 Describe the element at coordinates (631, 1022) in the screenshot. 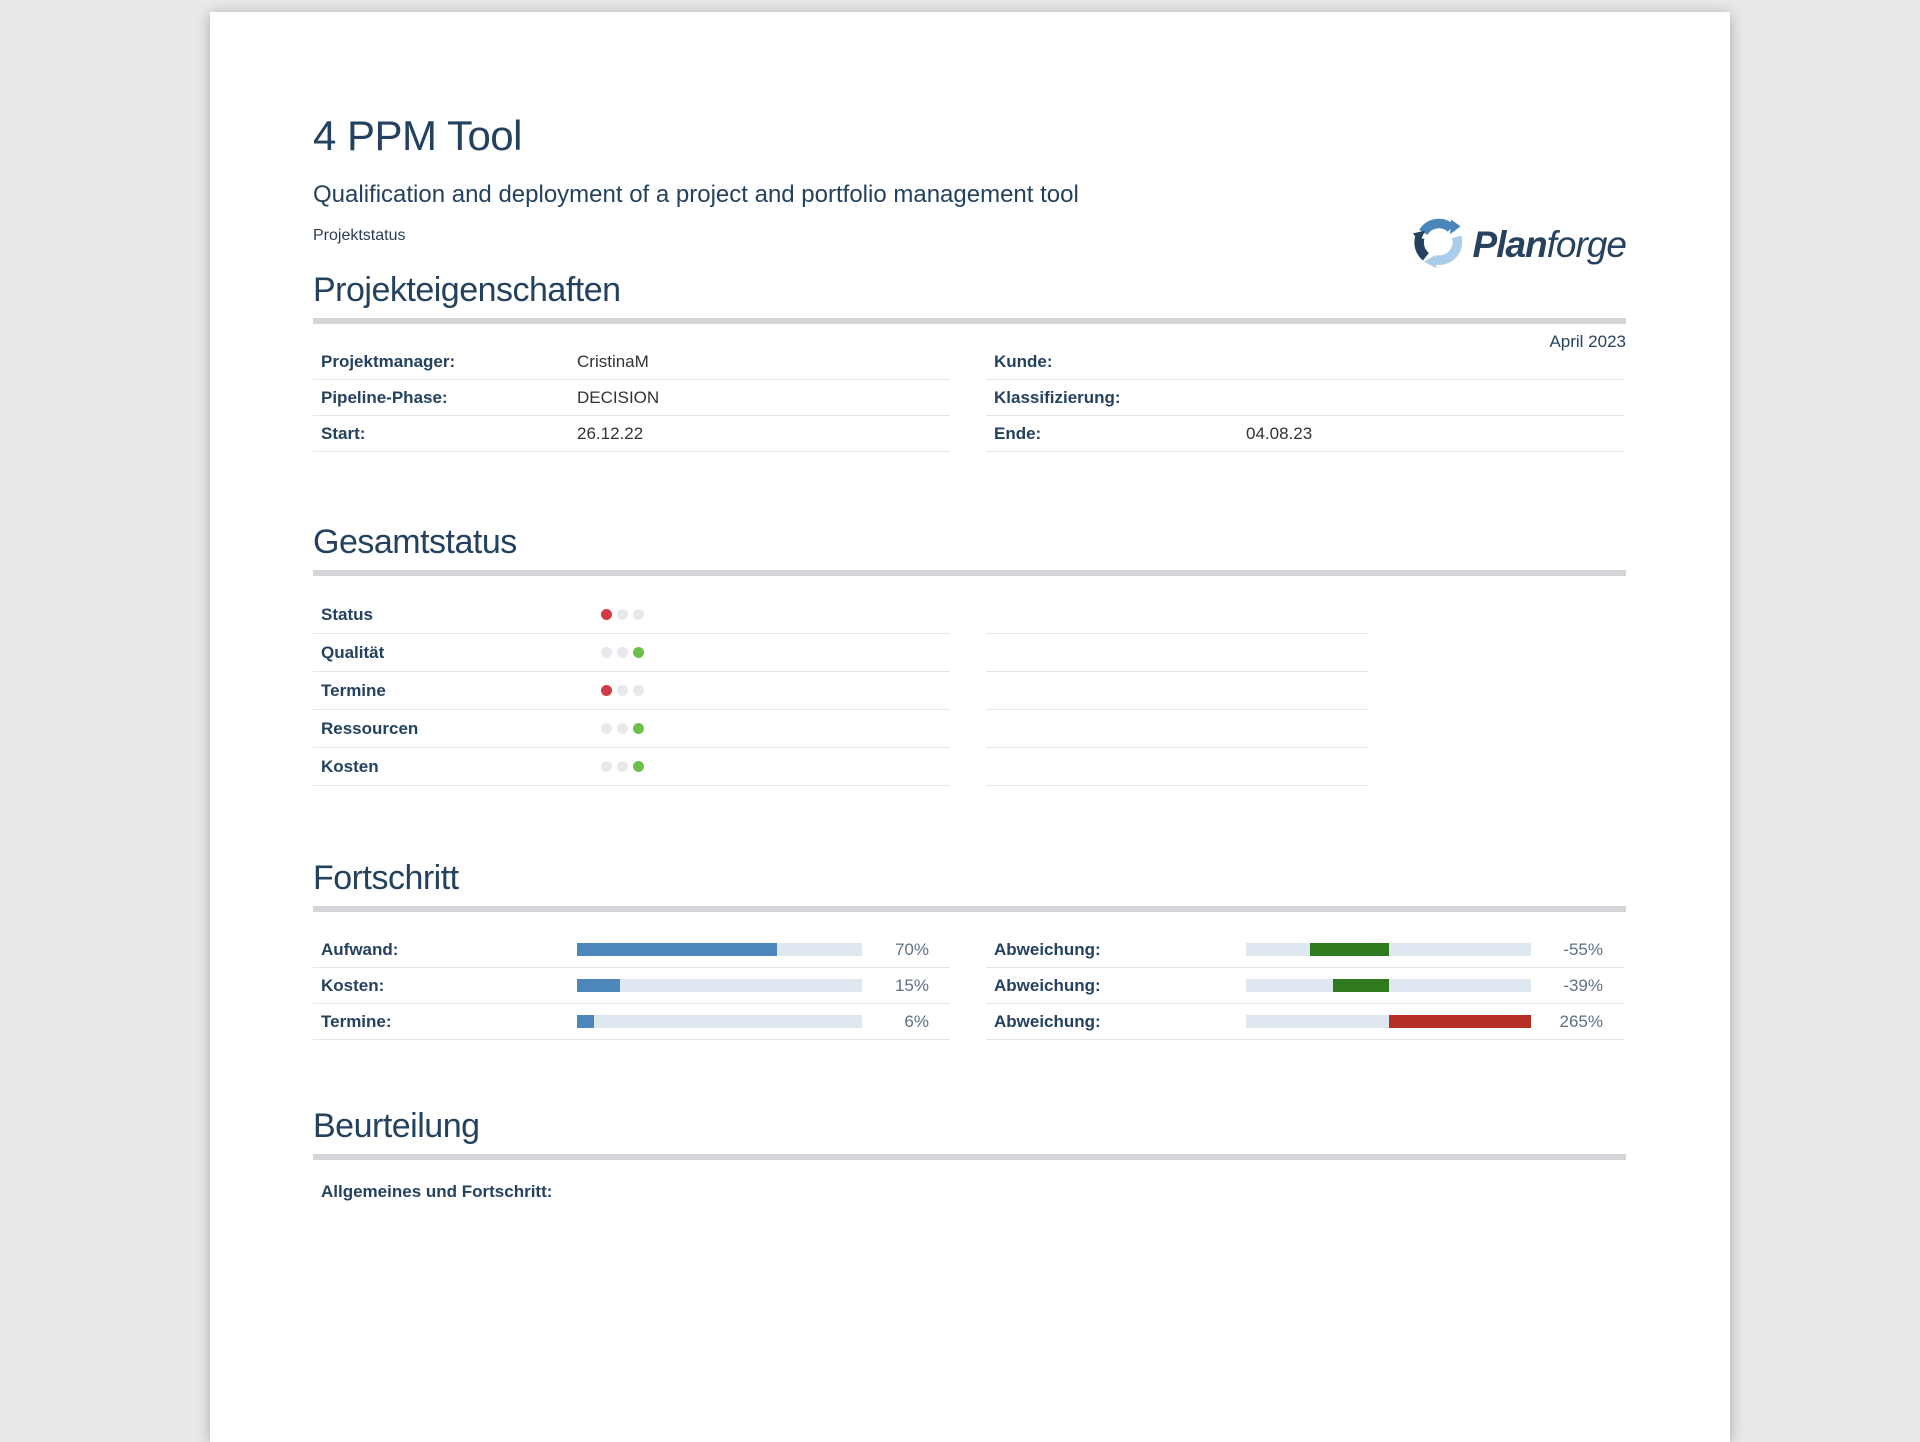

I see `progress-row: Termine: 6%` at that location.